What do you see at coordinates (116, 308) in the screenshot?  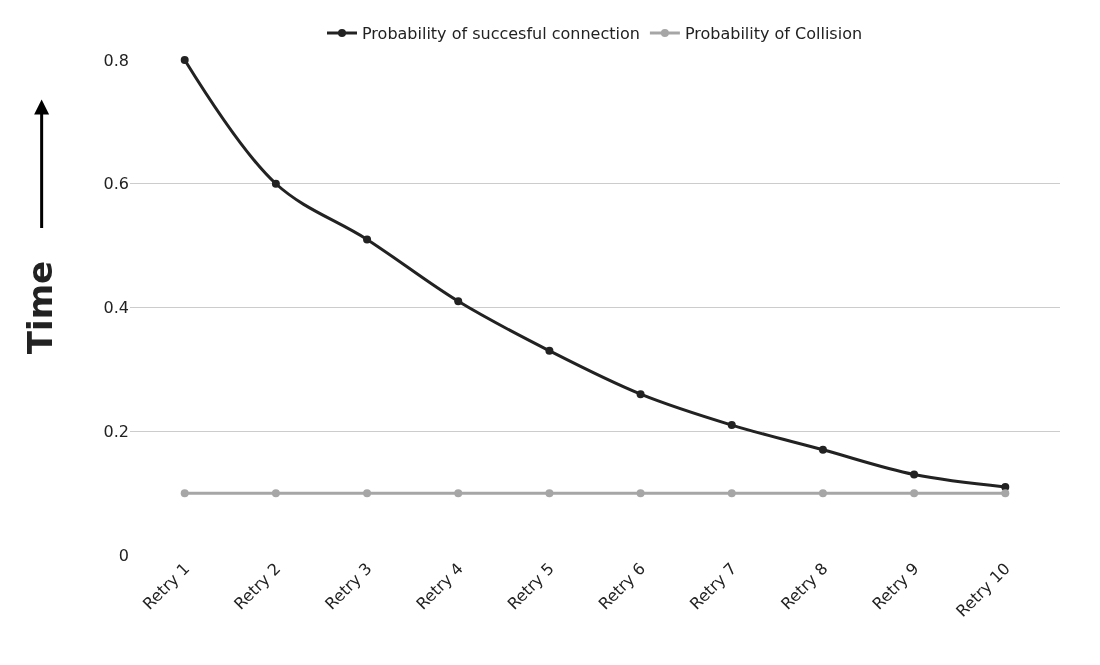 I see `y-tick-label: 0.4` at bounding box center [116, 308].